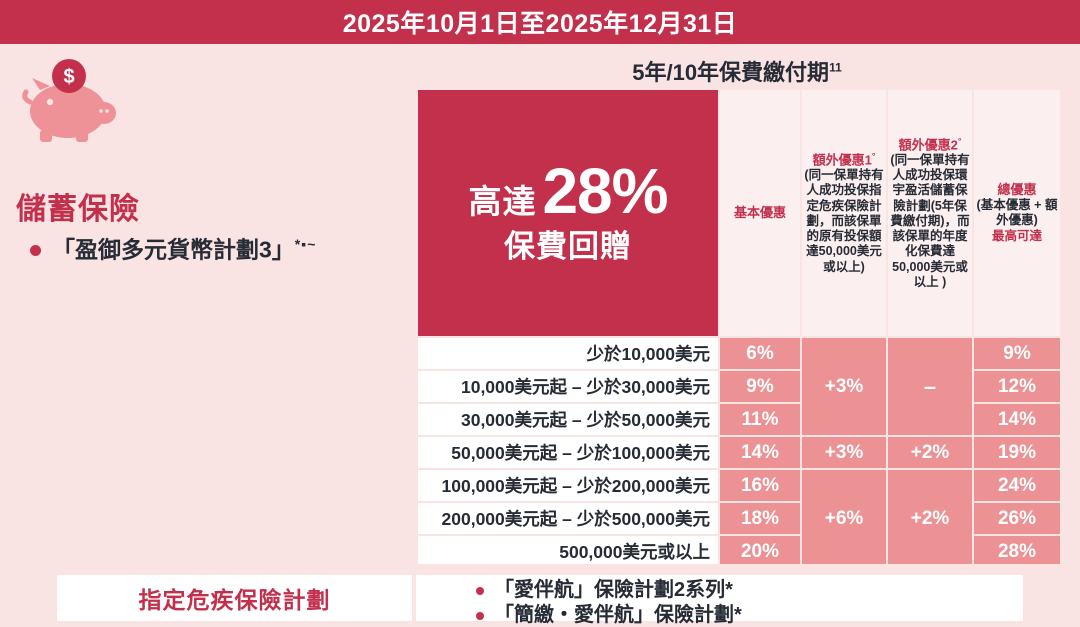 The image size is (1080, 627). Describe the element at coordinates (618, 615) in the screenshot. I see `list-item-label: 「簡繳・愛伴航」保險計劃*` at that location.